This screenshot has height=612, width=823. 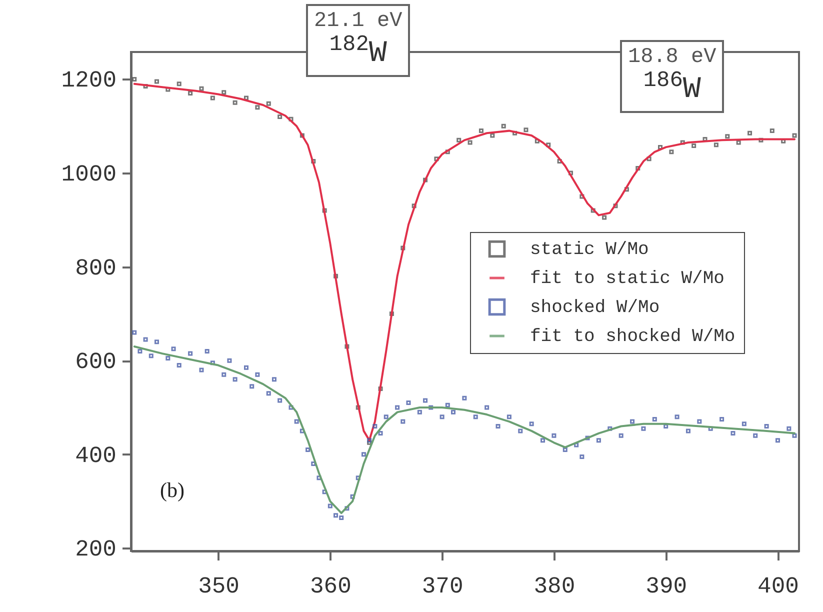 I want to click on annotation: 21.1 eV $^{182}$W, so click(x=358, y=41).